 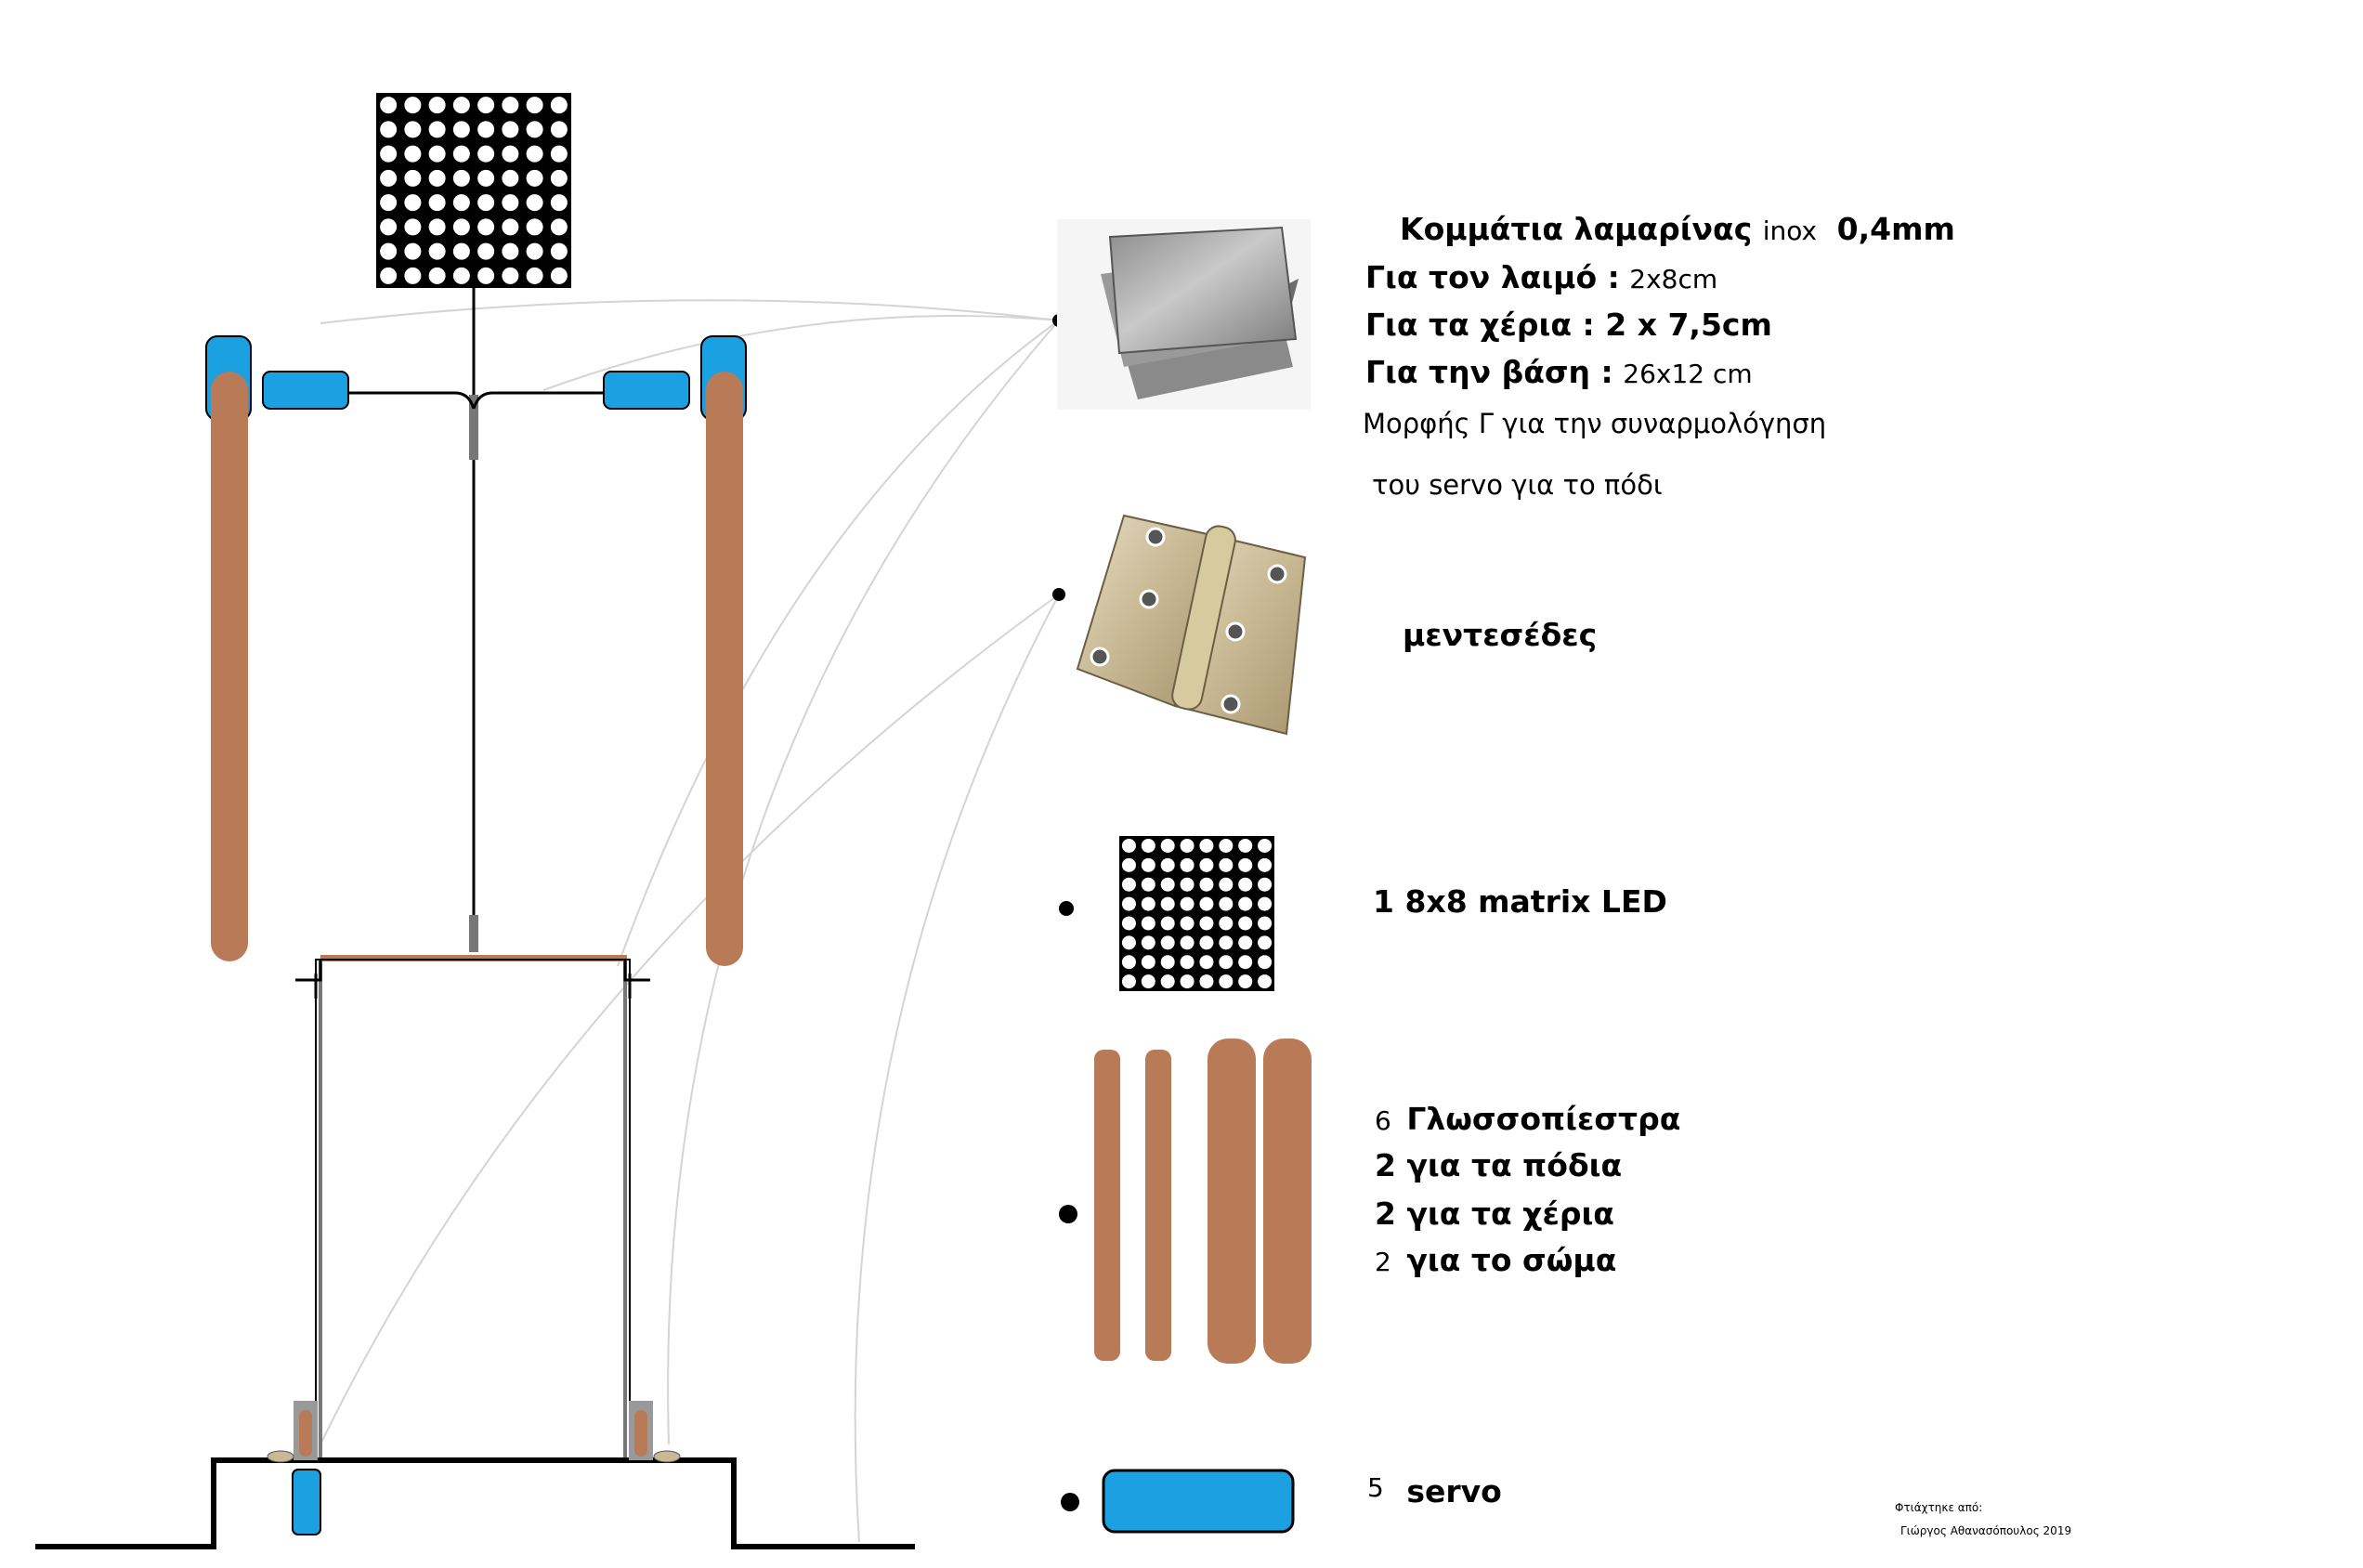 I want to click on neck-line: Για τον λαιμό : 2x8cm, so click(x=1541, y=277).